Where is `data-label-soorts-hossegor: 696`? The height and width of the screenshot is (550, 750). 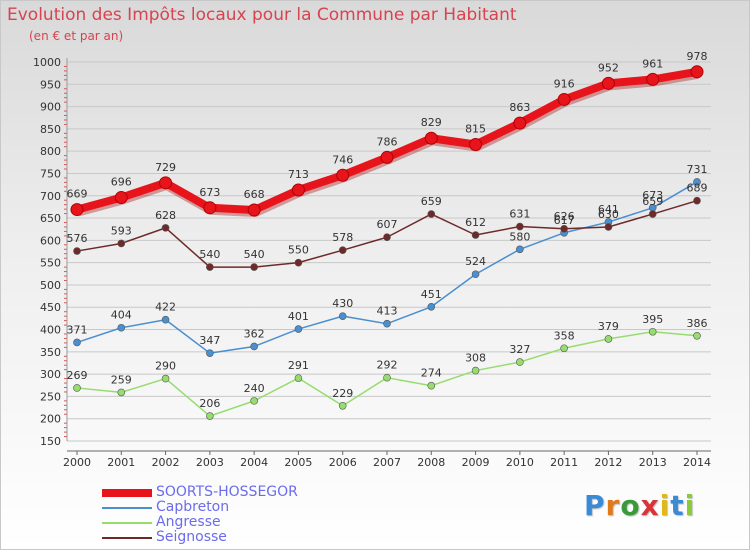
data-label-soorts-hossegor: 696 is located at coordinates (121, 182).